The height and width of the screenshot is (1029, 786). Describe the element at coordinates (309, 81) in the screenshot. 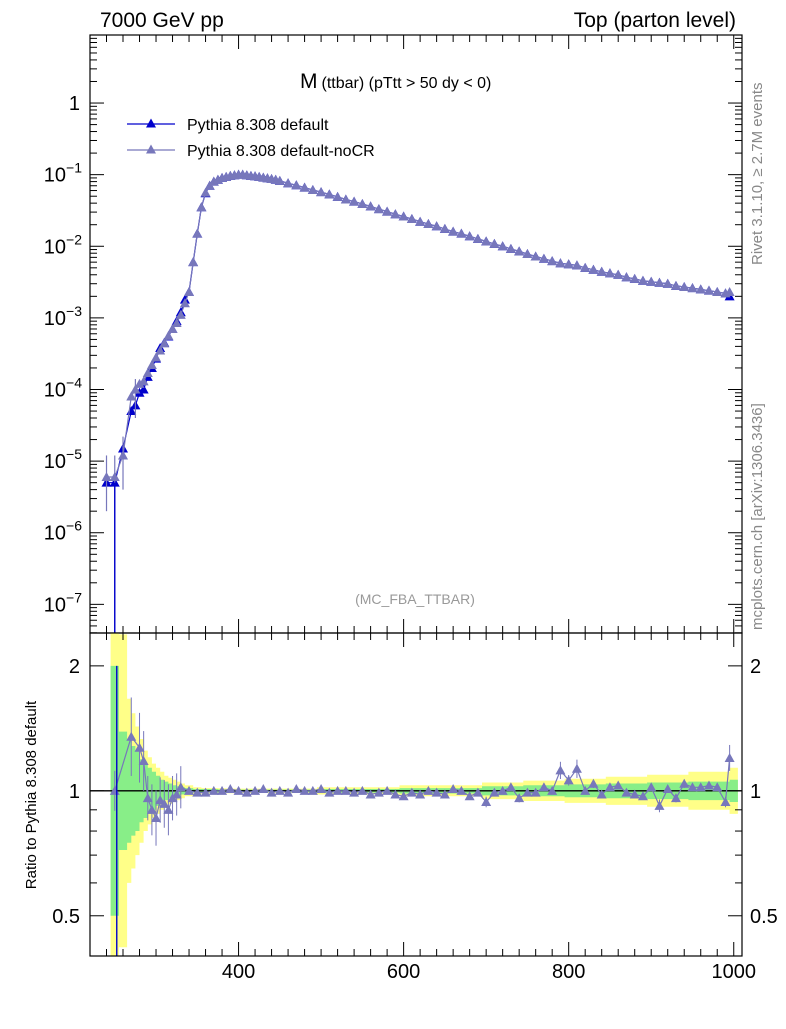

I see `main-title-main: M` at that location.